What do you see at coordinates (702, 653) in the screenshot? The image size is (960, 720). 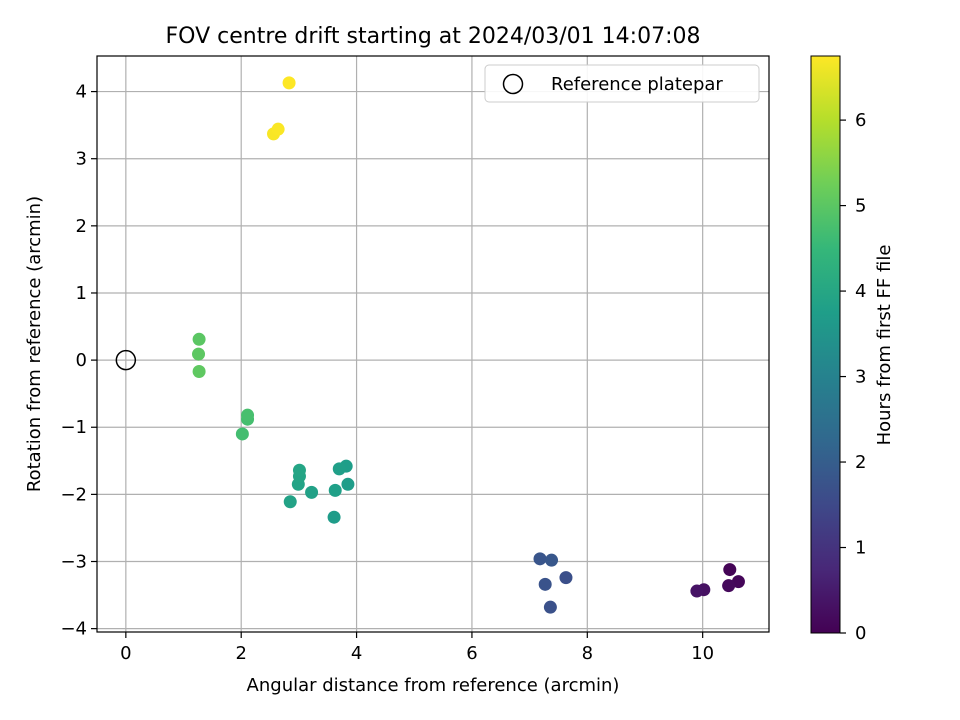 I see `x-tick-label: 10` at bounding box center [702, 653].